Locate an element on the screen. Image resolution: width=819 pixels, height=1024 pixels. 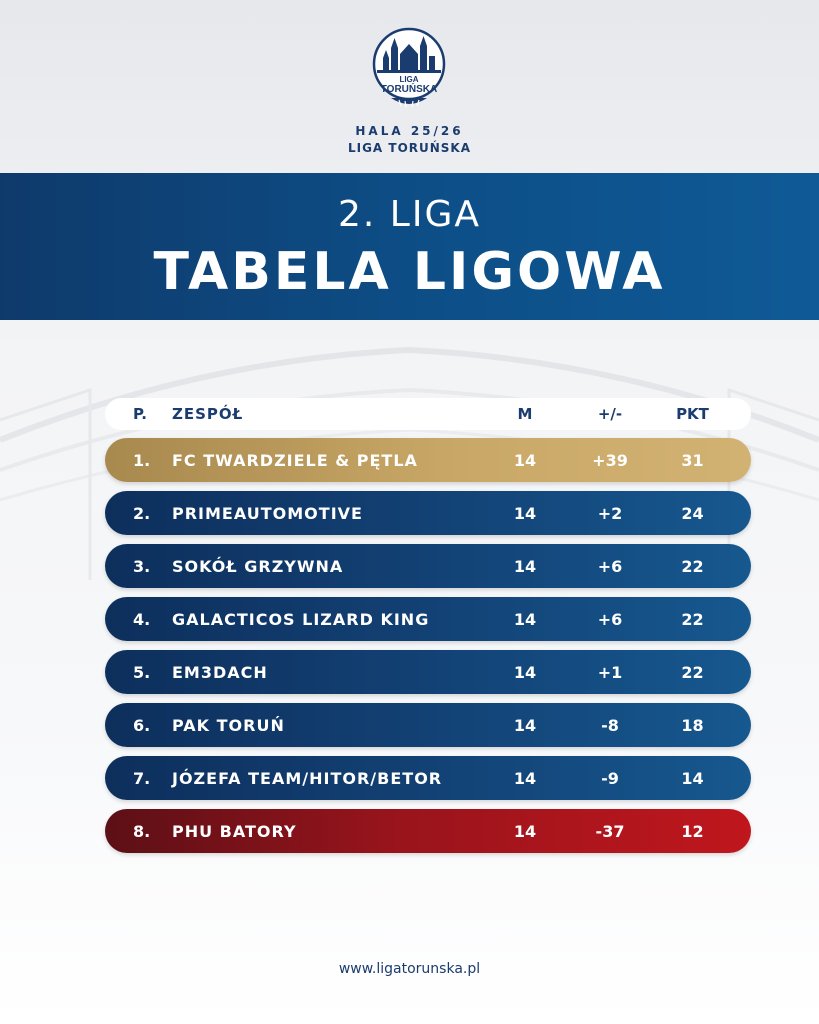
table-row: 7. JÓZEFA TEAM/HITOR/BETOR 14 -9 14 is located at coordinates (428, 778).